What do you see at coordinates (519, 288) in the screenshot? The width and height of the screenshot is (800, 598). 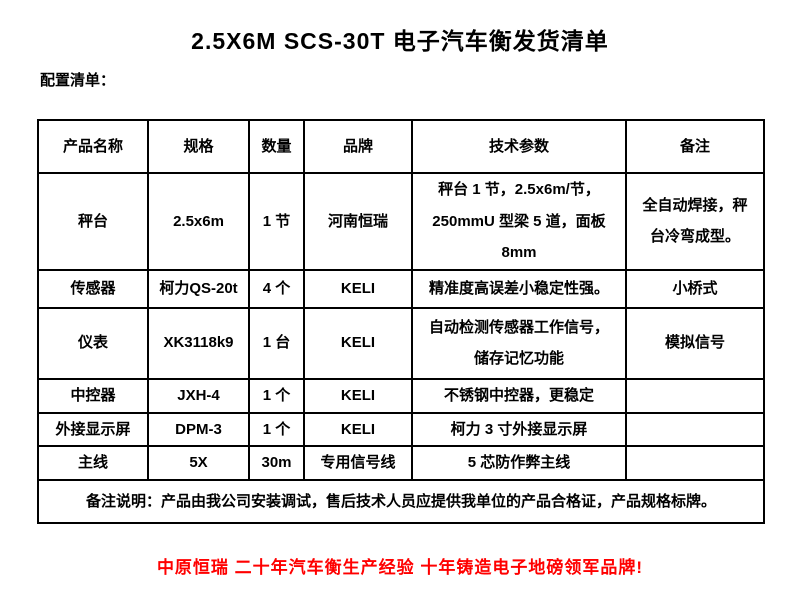 I see `params-cell: 精准度高误差小稳定性强。` at bounding box center [519, 288].